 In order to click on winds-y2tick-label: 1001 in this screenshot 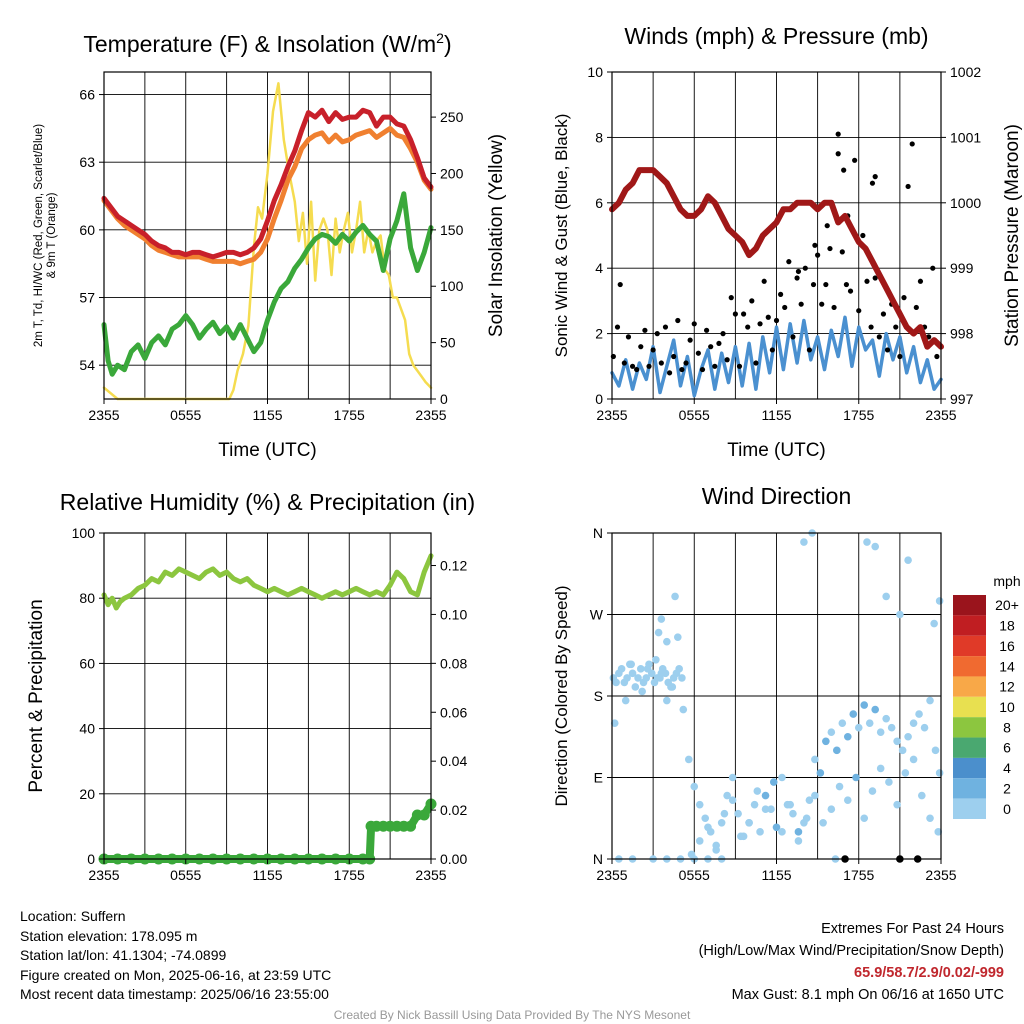, I will do `click(965, 137)`.